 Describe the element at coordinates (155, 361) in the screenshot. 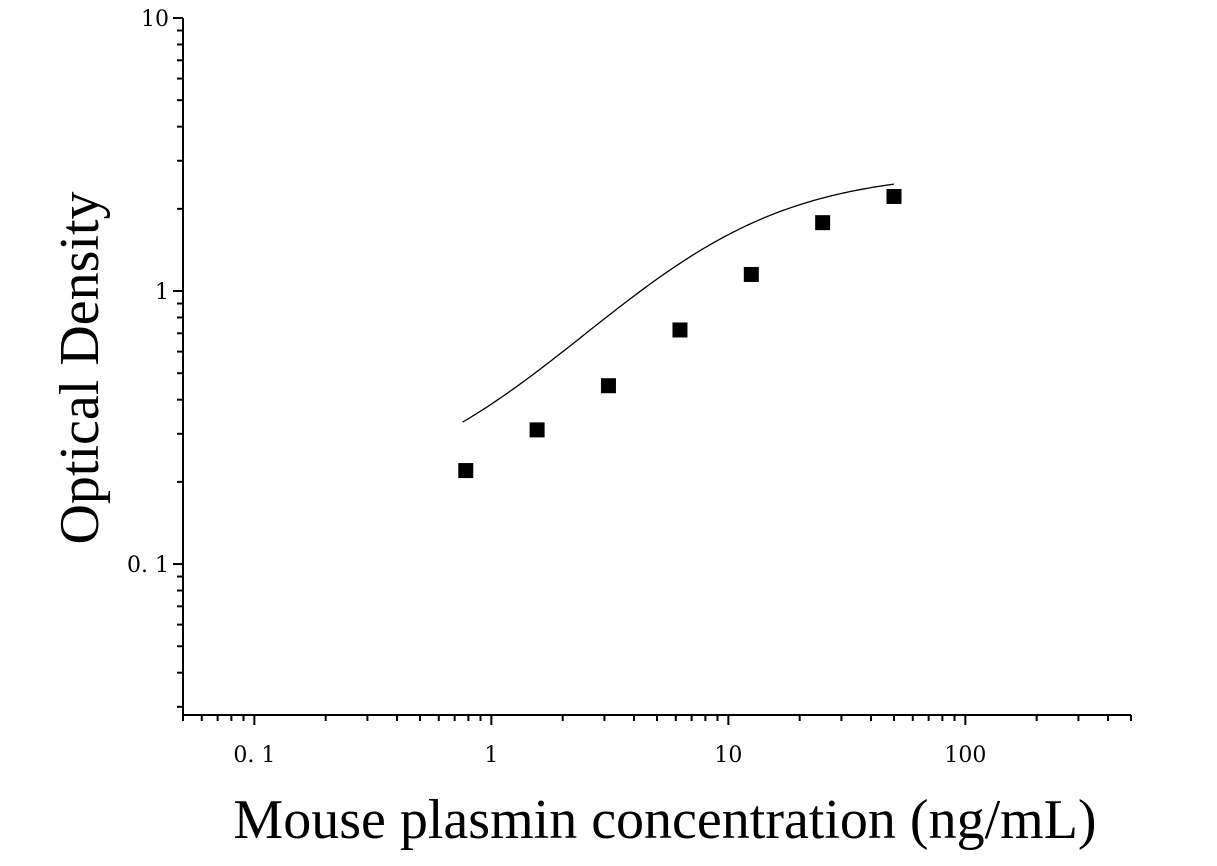

I see `y-axis: 0. 1 1 10` at that location.